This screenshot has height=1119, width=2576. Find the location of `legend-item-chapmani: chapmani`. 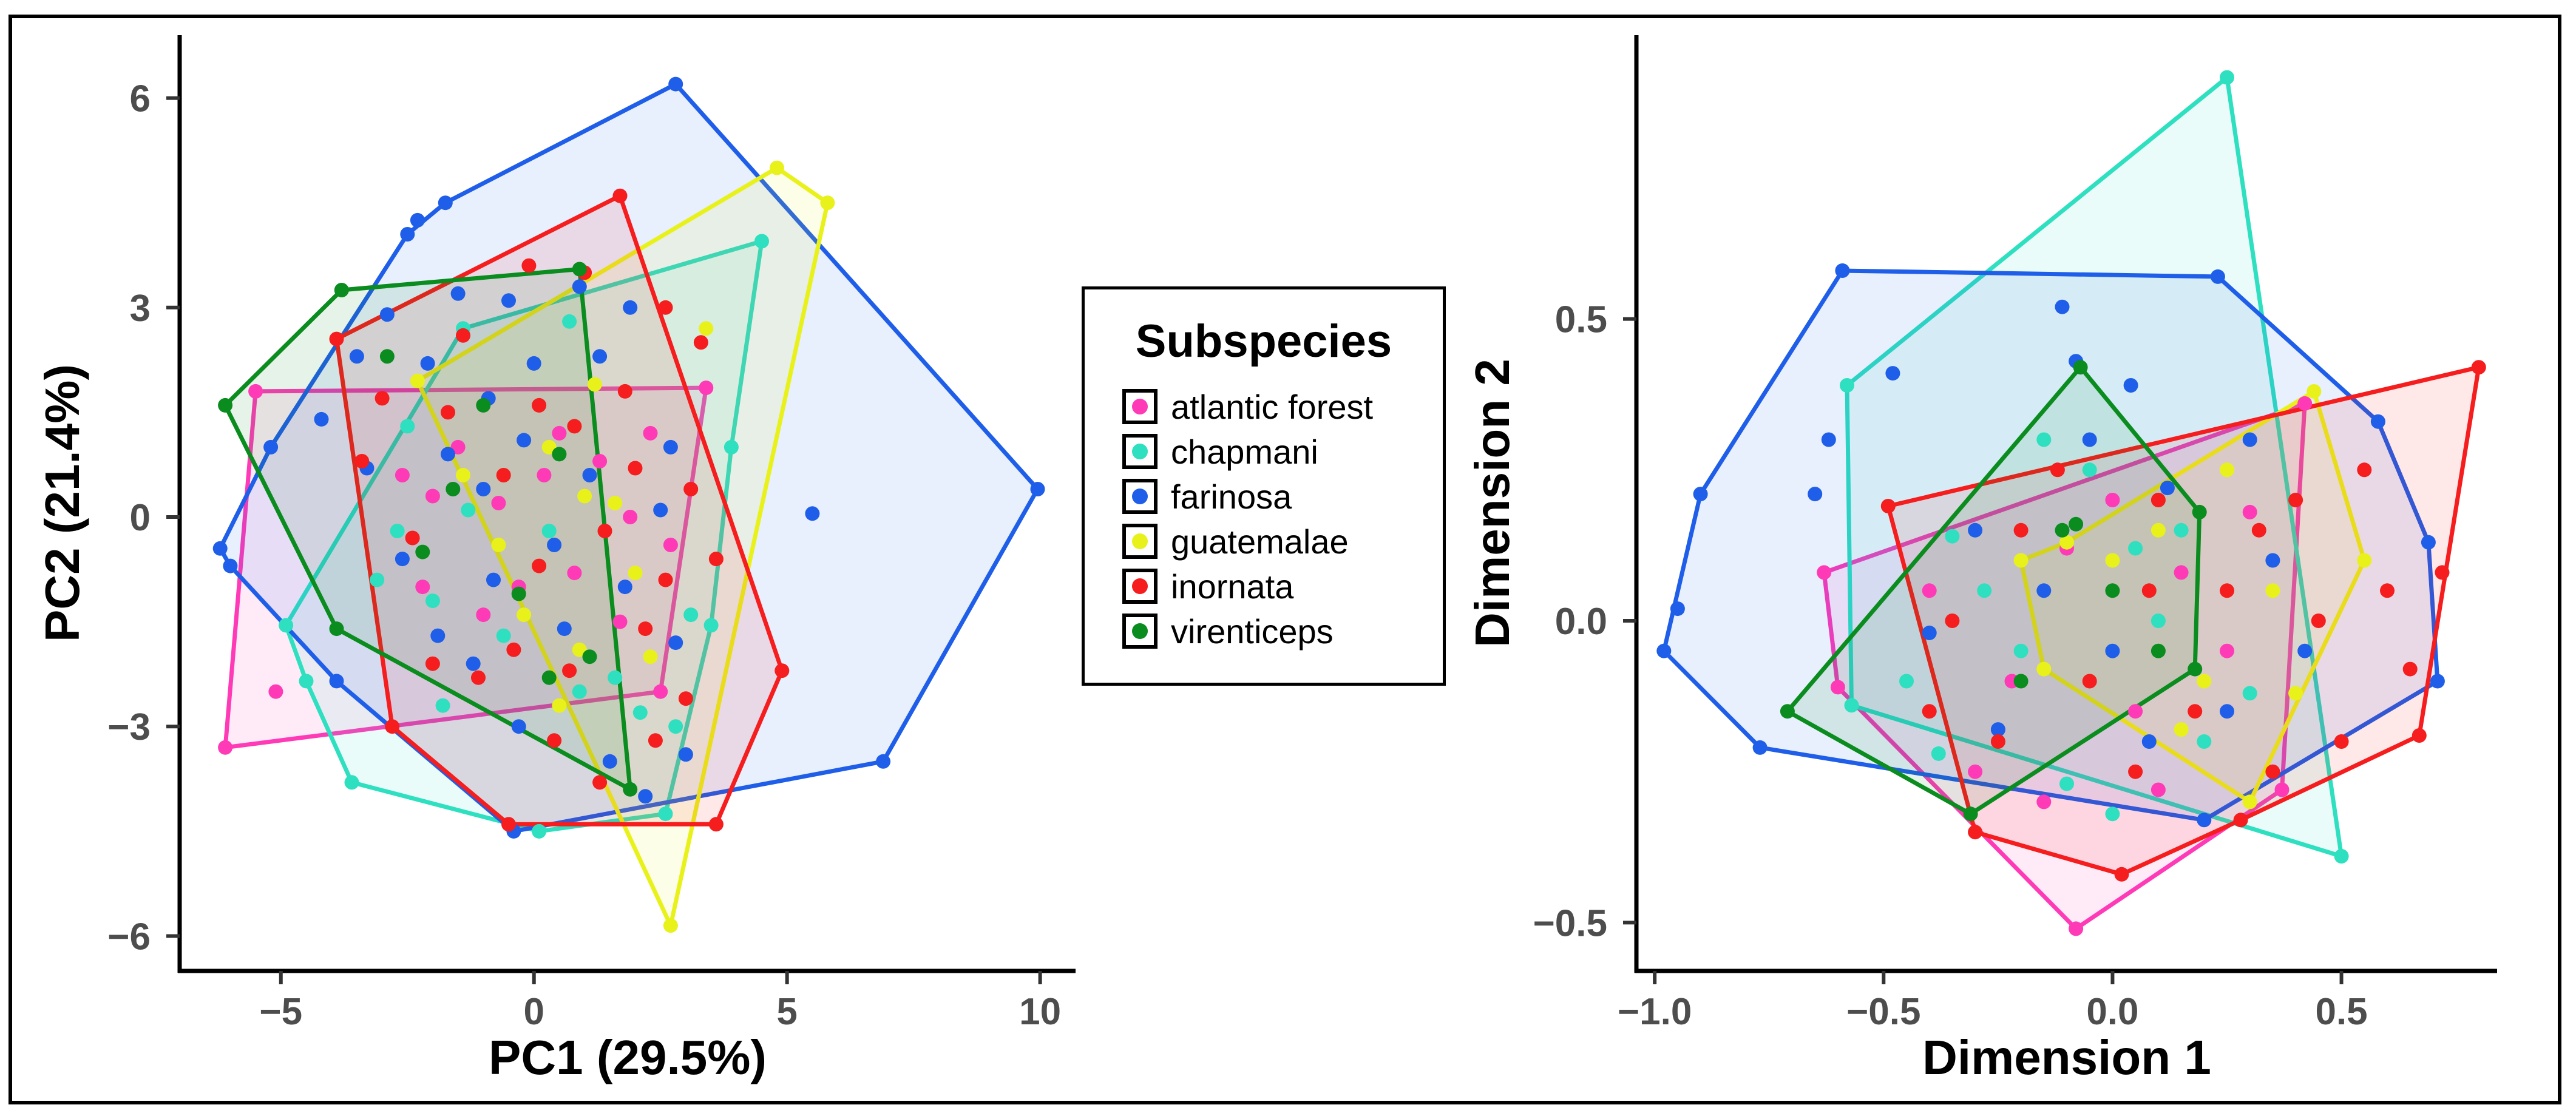

legend-item-chapmani: chapmani is located at coordinates (1220, 451).